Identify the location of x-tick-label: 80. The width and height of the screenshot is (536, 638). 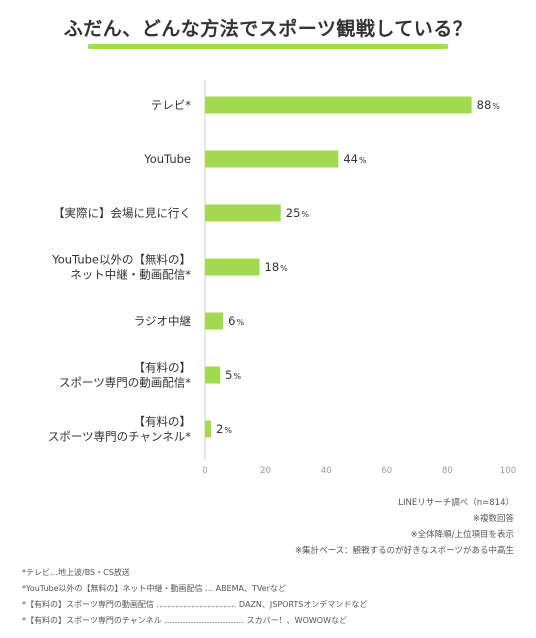
(447, 471).